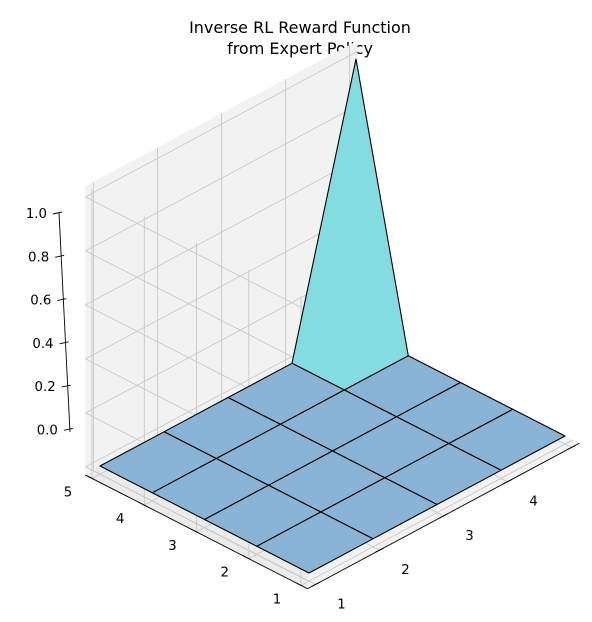 Image resolution: width=592 pixels, height=622 pixels. Describe the element at coordinates (469, 536) in the screenshot. I see `x-tick-label: 3` at that location.